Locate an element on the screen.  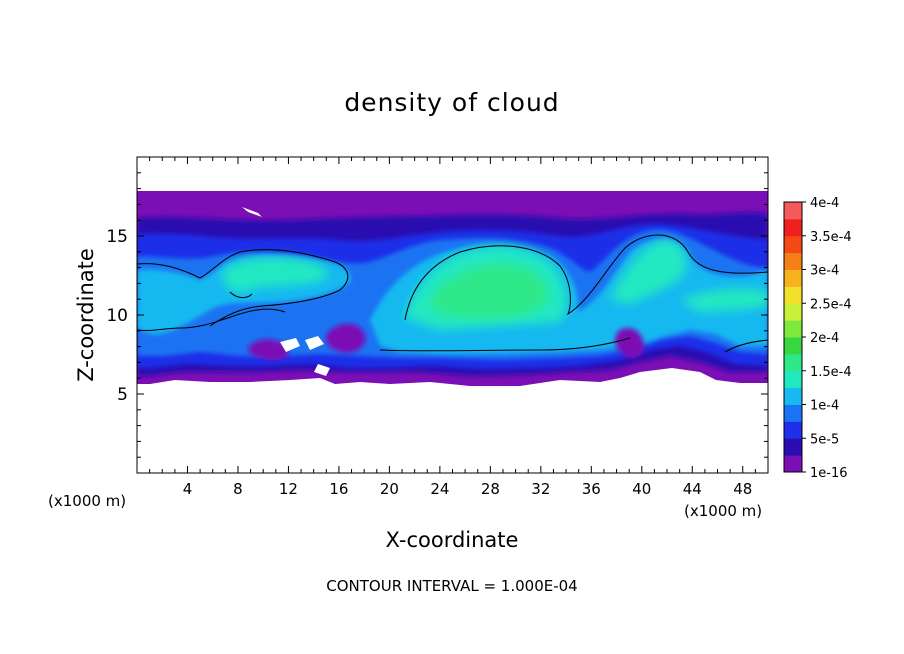
x-tick-label: 44 is located at coordinates (692, 489).